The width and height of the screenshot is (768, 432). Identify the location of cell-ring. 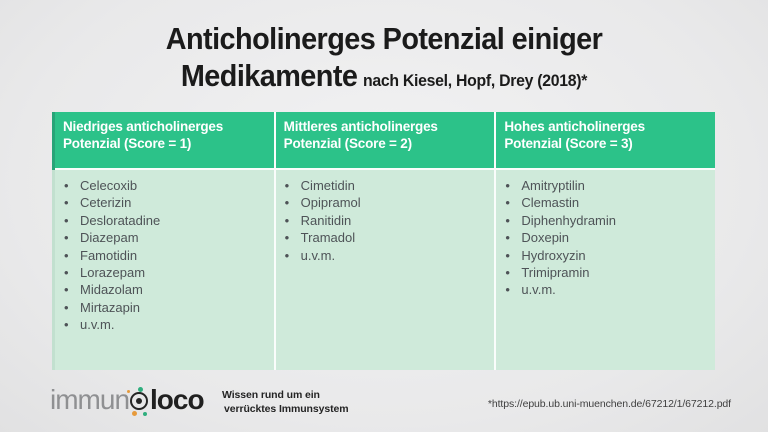
(139, 401).